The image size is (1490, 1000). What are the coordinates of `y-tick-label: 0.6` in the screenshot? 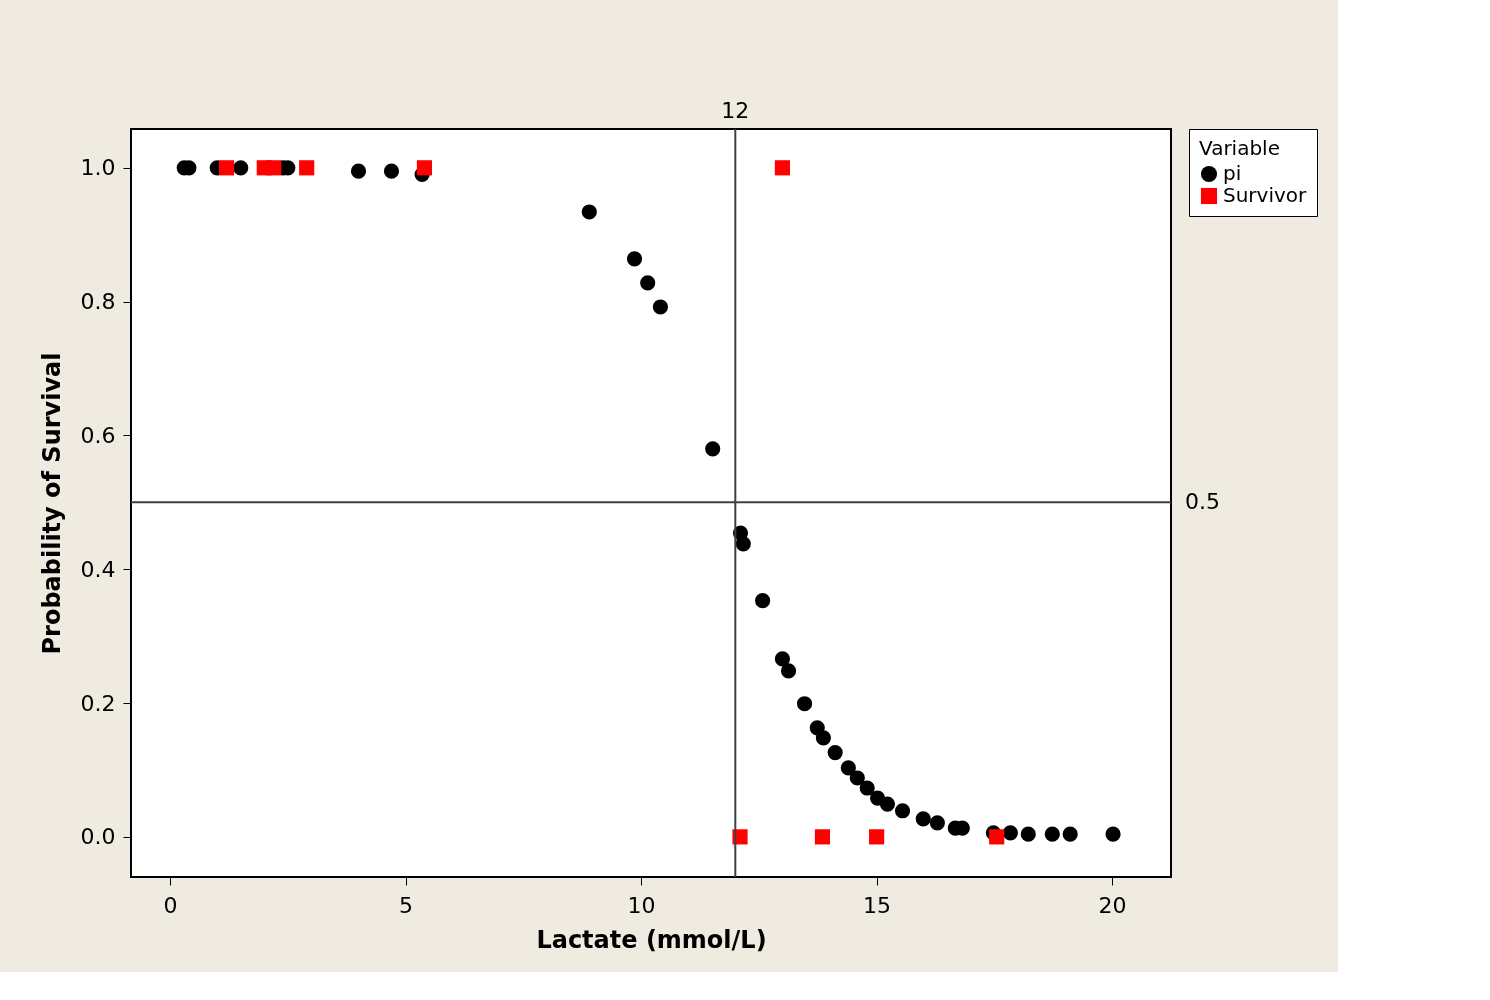 It's located at (98, 435).